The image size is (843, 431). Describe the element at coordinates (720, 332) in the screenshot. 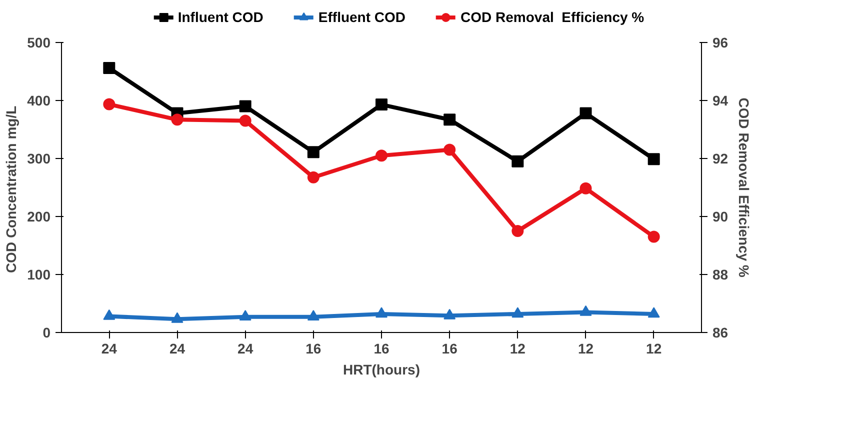

I see `y2-tick-label: 86` at that location.